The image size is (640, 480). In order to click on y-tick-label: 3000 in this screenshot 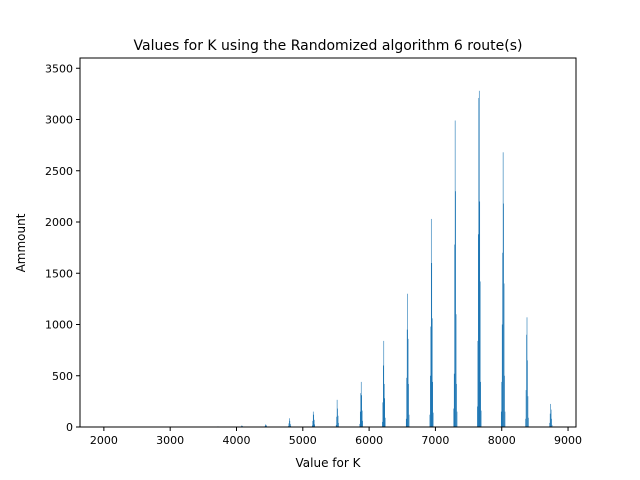, I will do `click(59, 120)`.